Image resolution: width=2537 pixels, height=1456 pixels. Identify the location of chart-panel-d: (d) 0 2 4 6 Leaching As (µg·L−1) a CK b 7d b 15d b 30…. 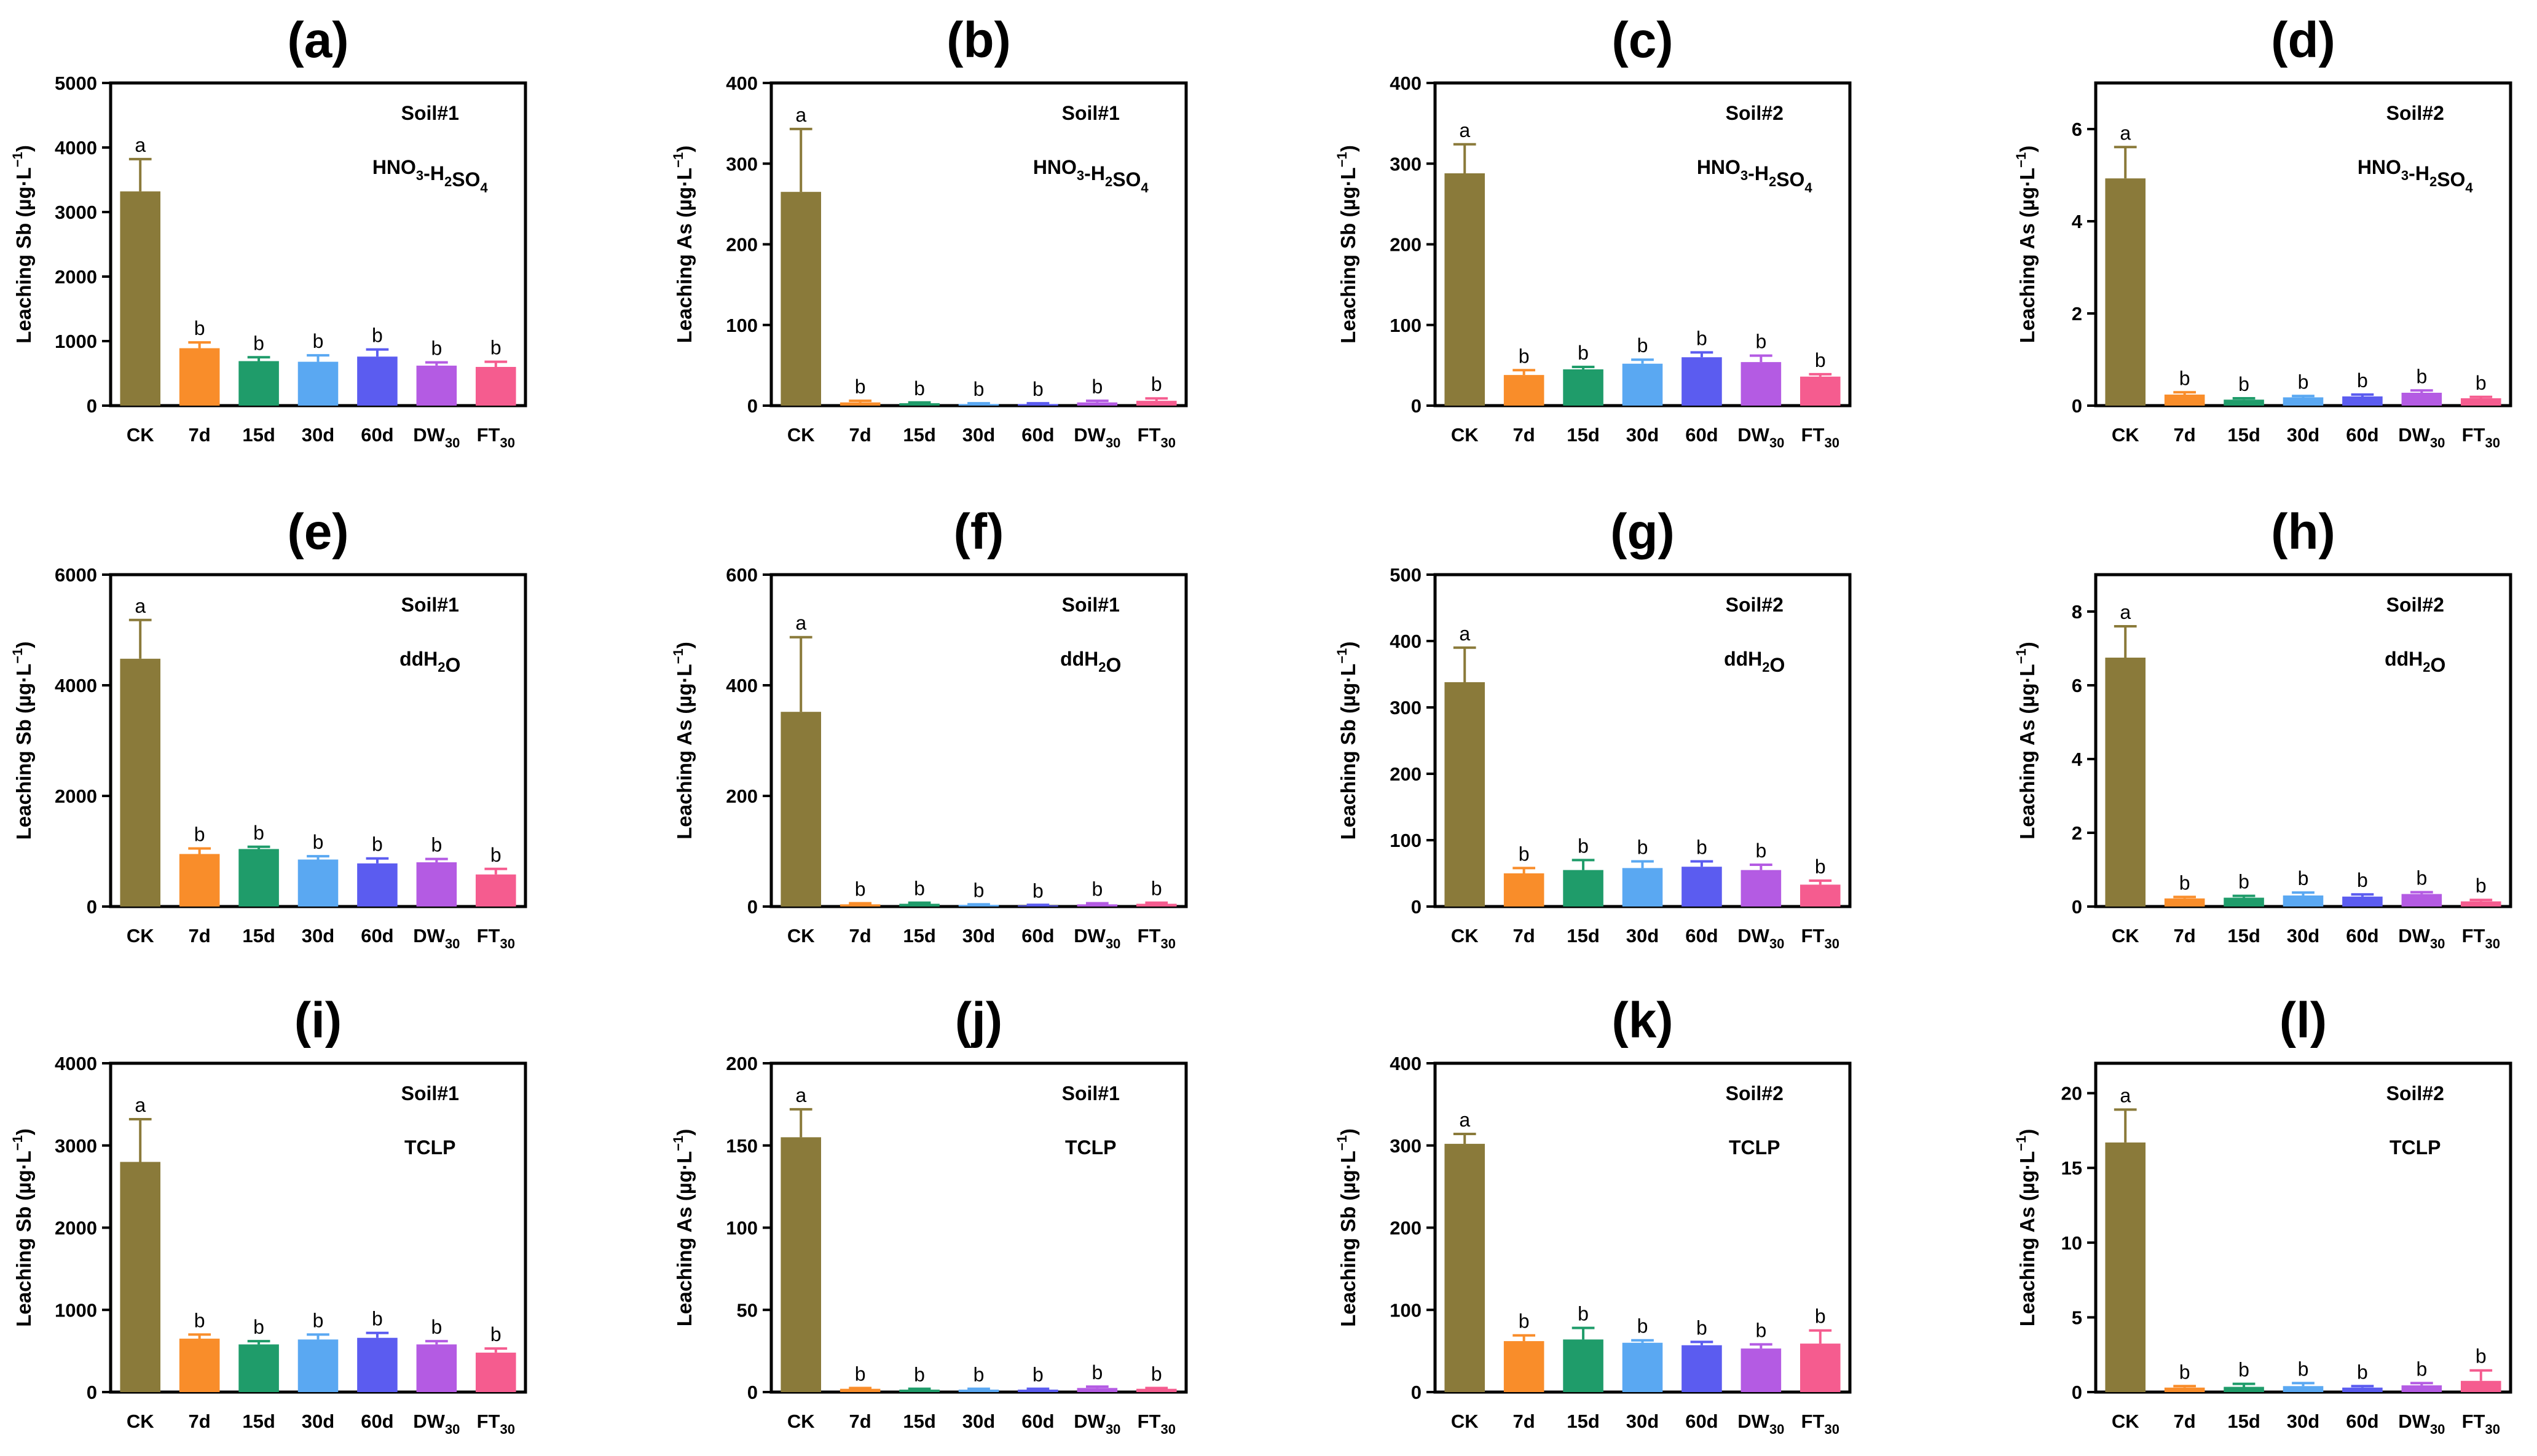
(2263, 231).